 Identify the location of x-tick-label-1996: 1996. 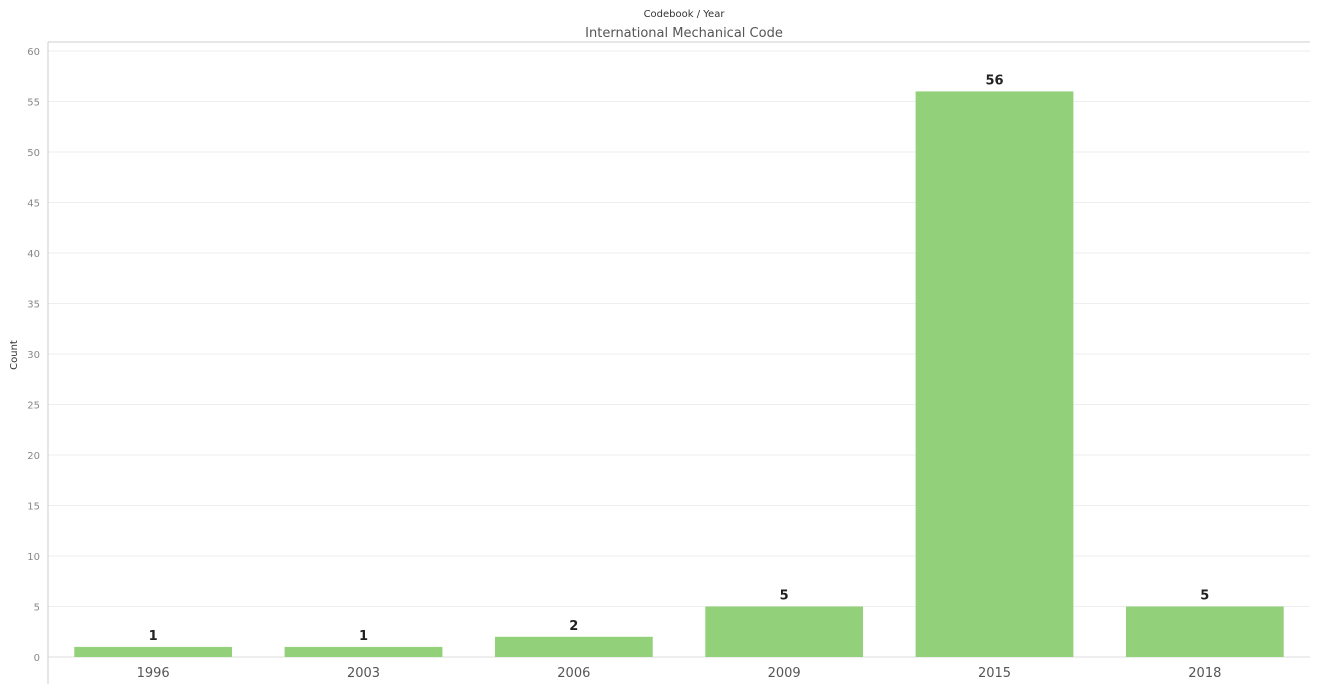
(153, 673).